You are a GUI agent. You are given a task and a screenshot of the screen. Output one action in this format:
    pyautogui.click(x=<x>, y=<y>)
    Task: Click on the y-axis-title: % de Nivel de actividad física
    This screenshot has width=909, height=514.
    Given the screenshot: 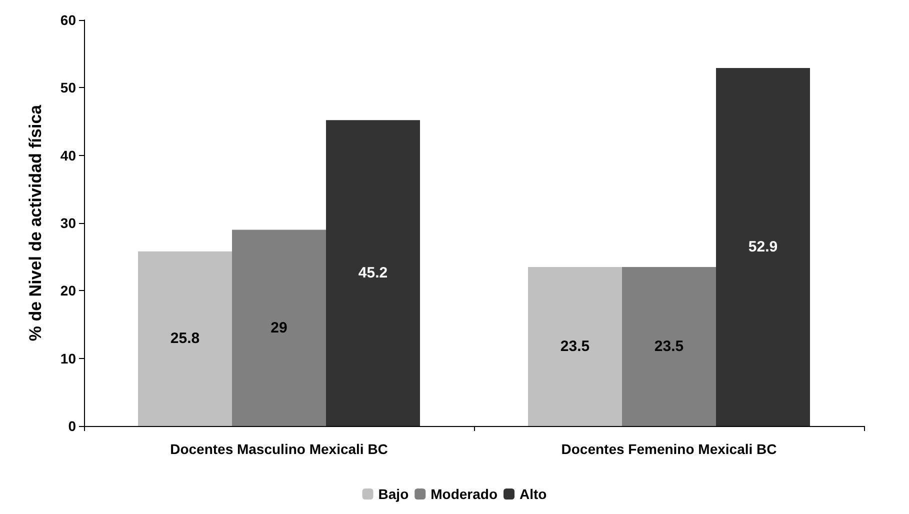 What is the action you would take?
    pyautogui.click(x=35, y=223)
    